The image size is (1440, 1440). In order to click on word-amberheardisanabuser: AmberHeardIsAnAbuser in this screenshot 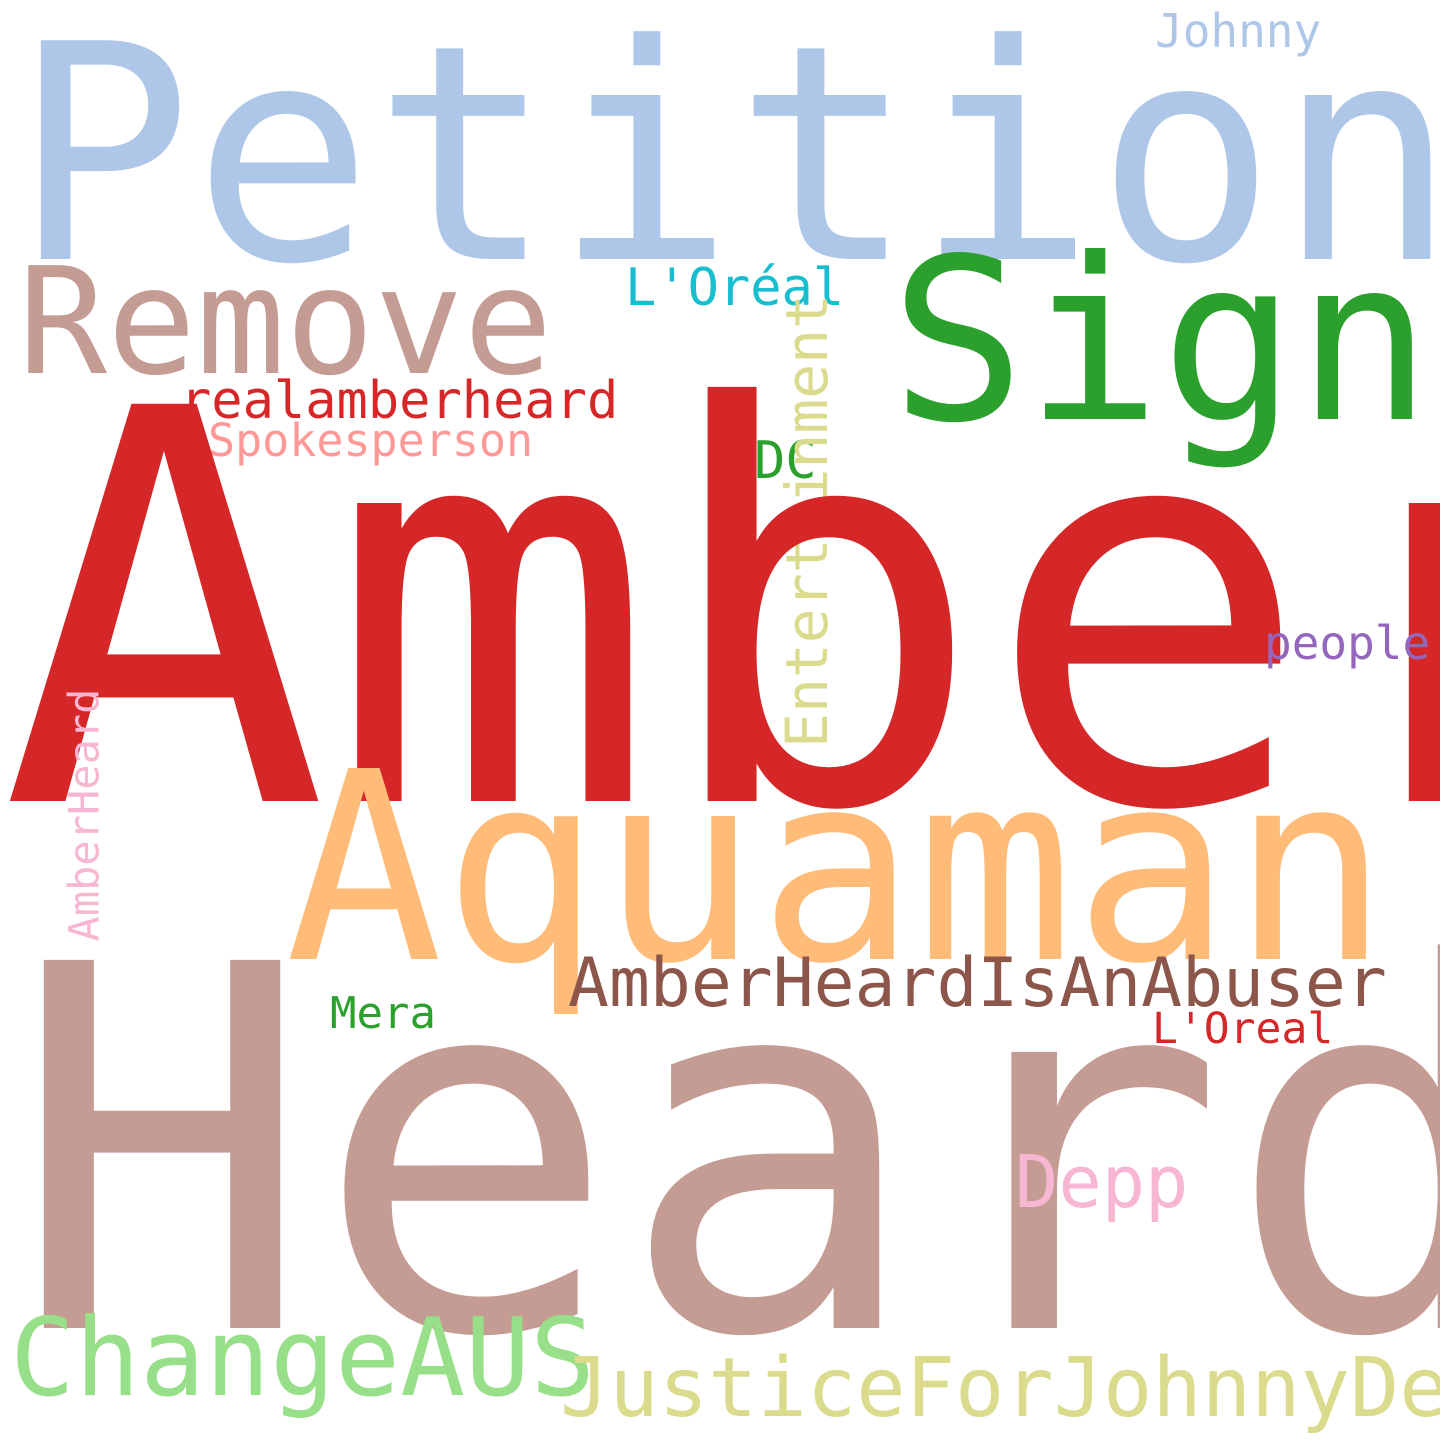, I will do `click(977, 983)`.